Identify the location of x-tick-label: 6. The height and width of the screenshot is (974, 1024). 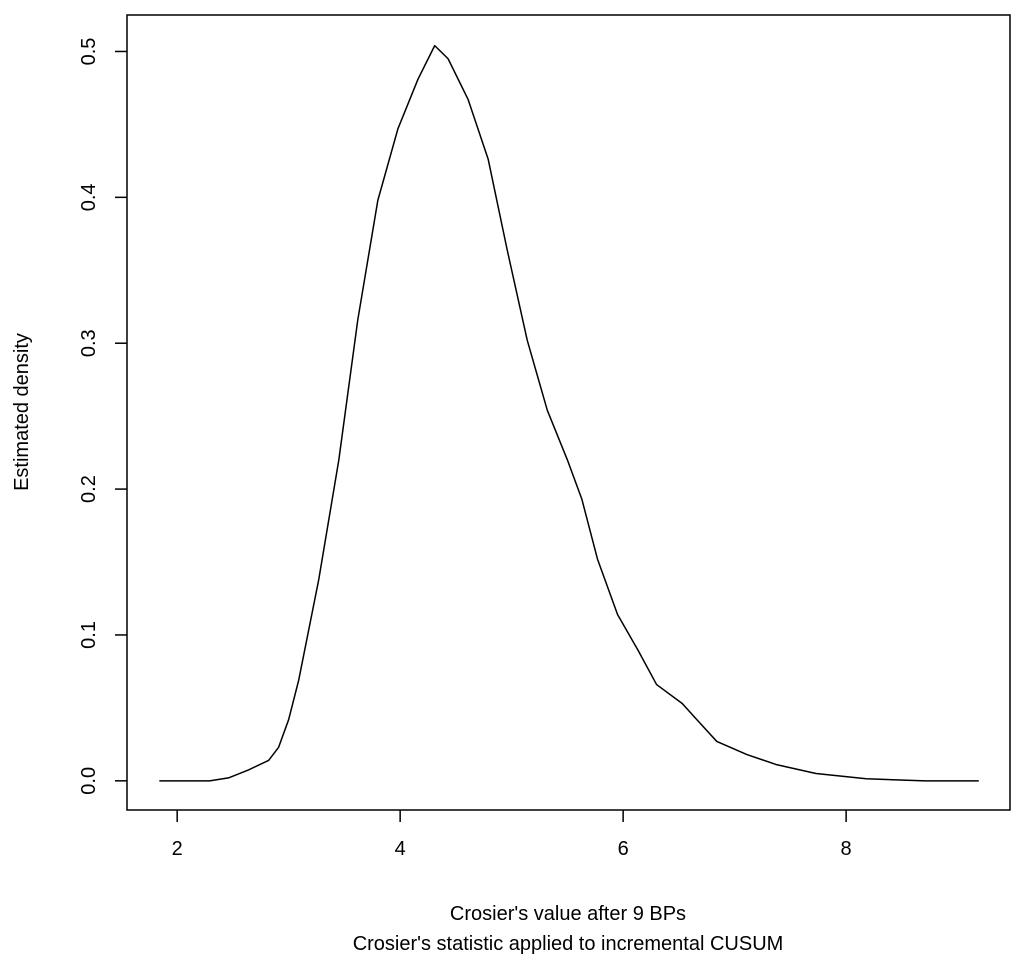
(623, 849).